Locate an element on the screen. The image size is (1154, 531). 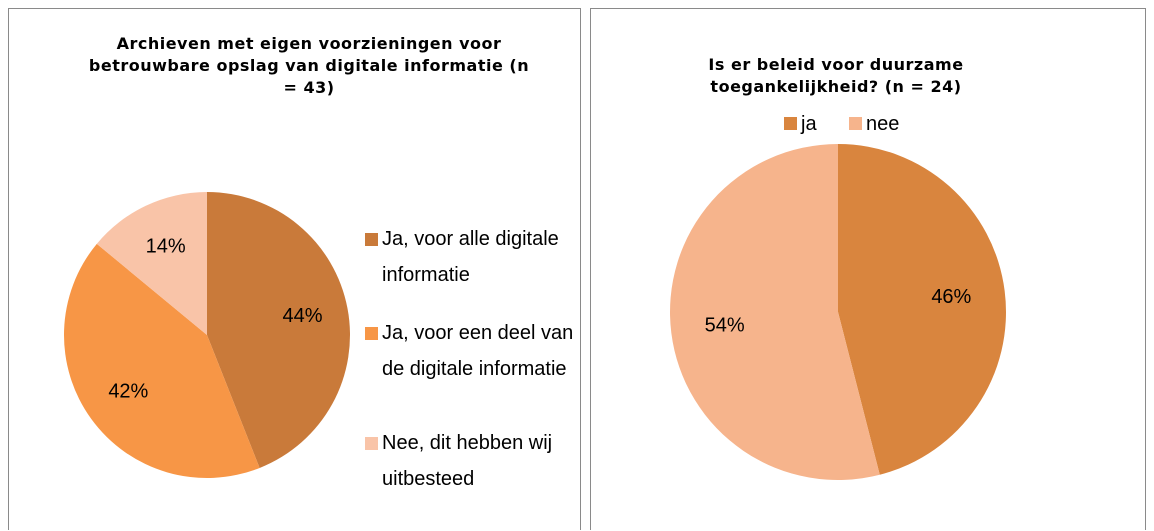
data-label: 46% is located at coordinates (951, 297).